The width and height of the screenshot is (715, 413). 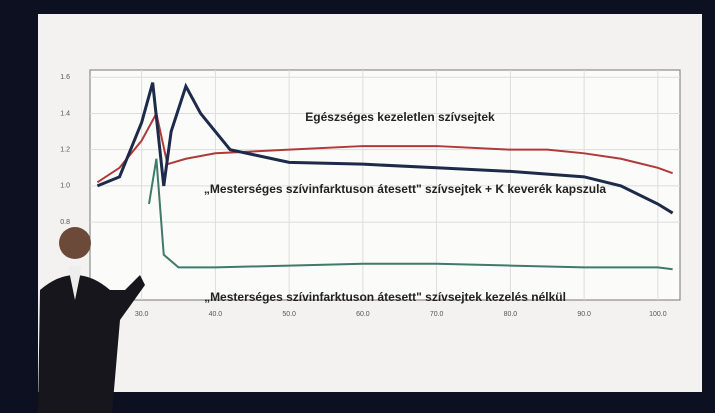 What do you see at coordinates (400, 117) in the screenshot?
I see `series-label: Egészséges kezeletlen szívsejtek` at bounding box center [400, 117].